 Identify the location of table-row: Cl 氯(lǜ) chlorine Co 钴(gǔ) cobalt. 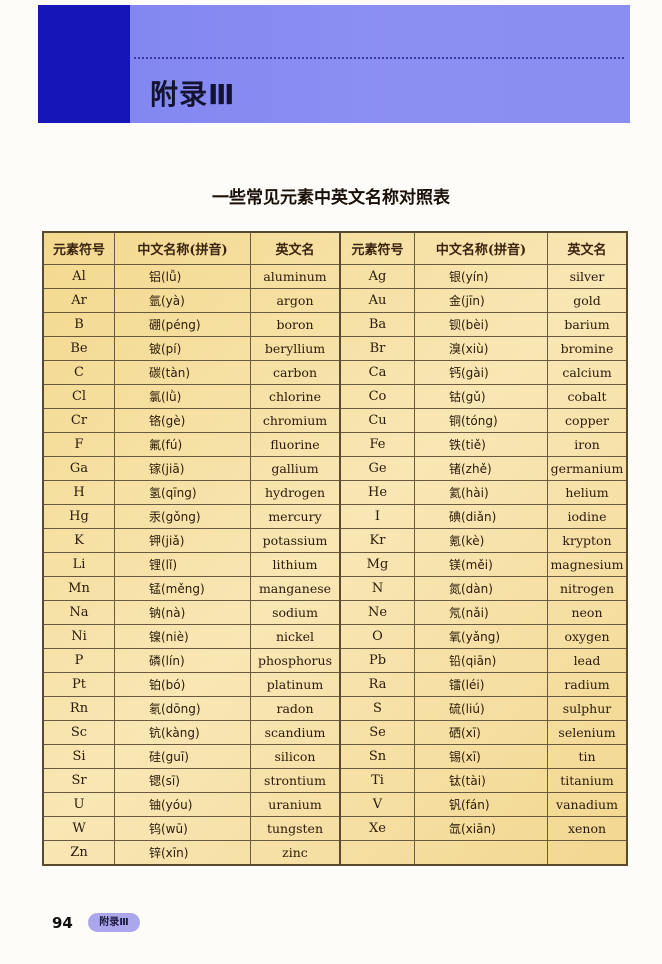
(335, 396).